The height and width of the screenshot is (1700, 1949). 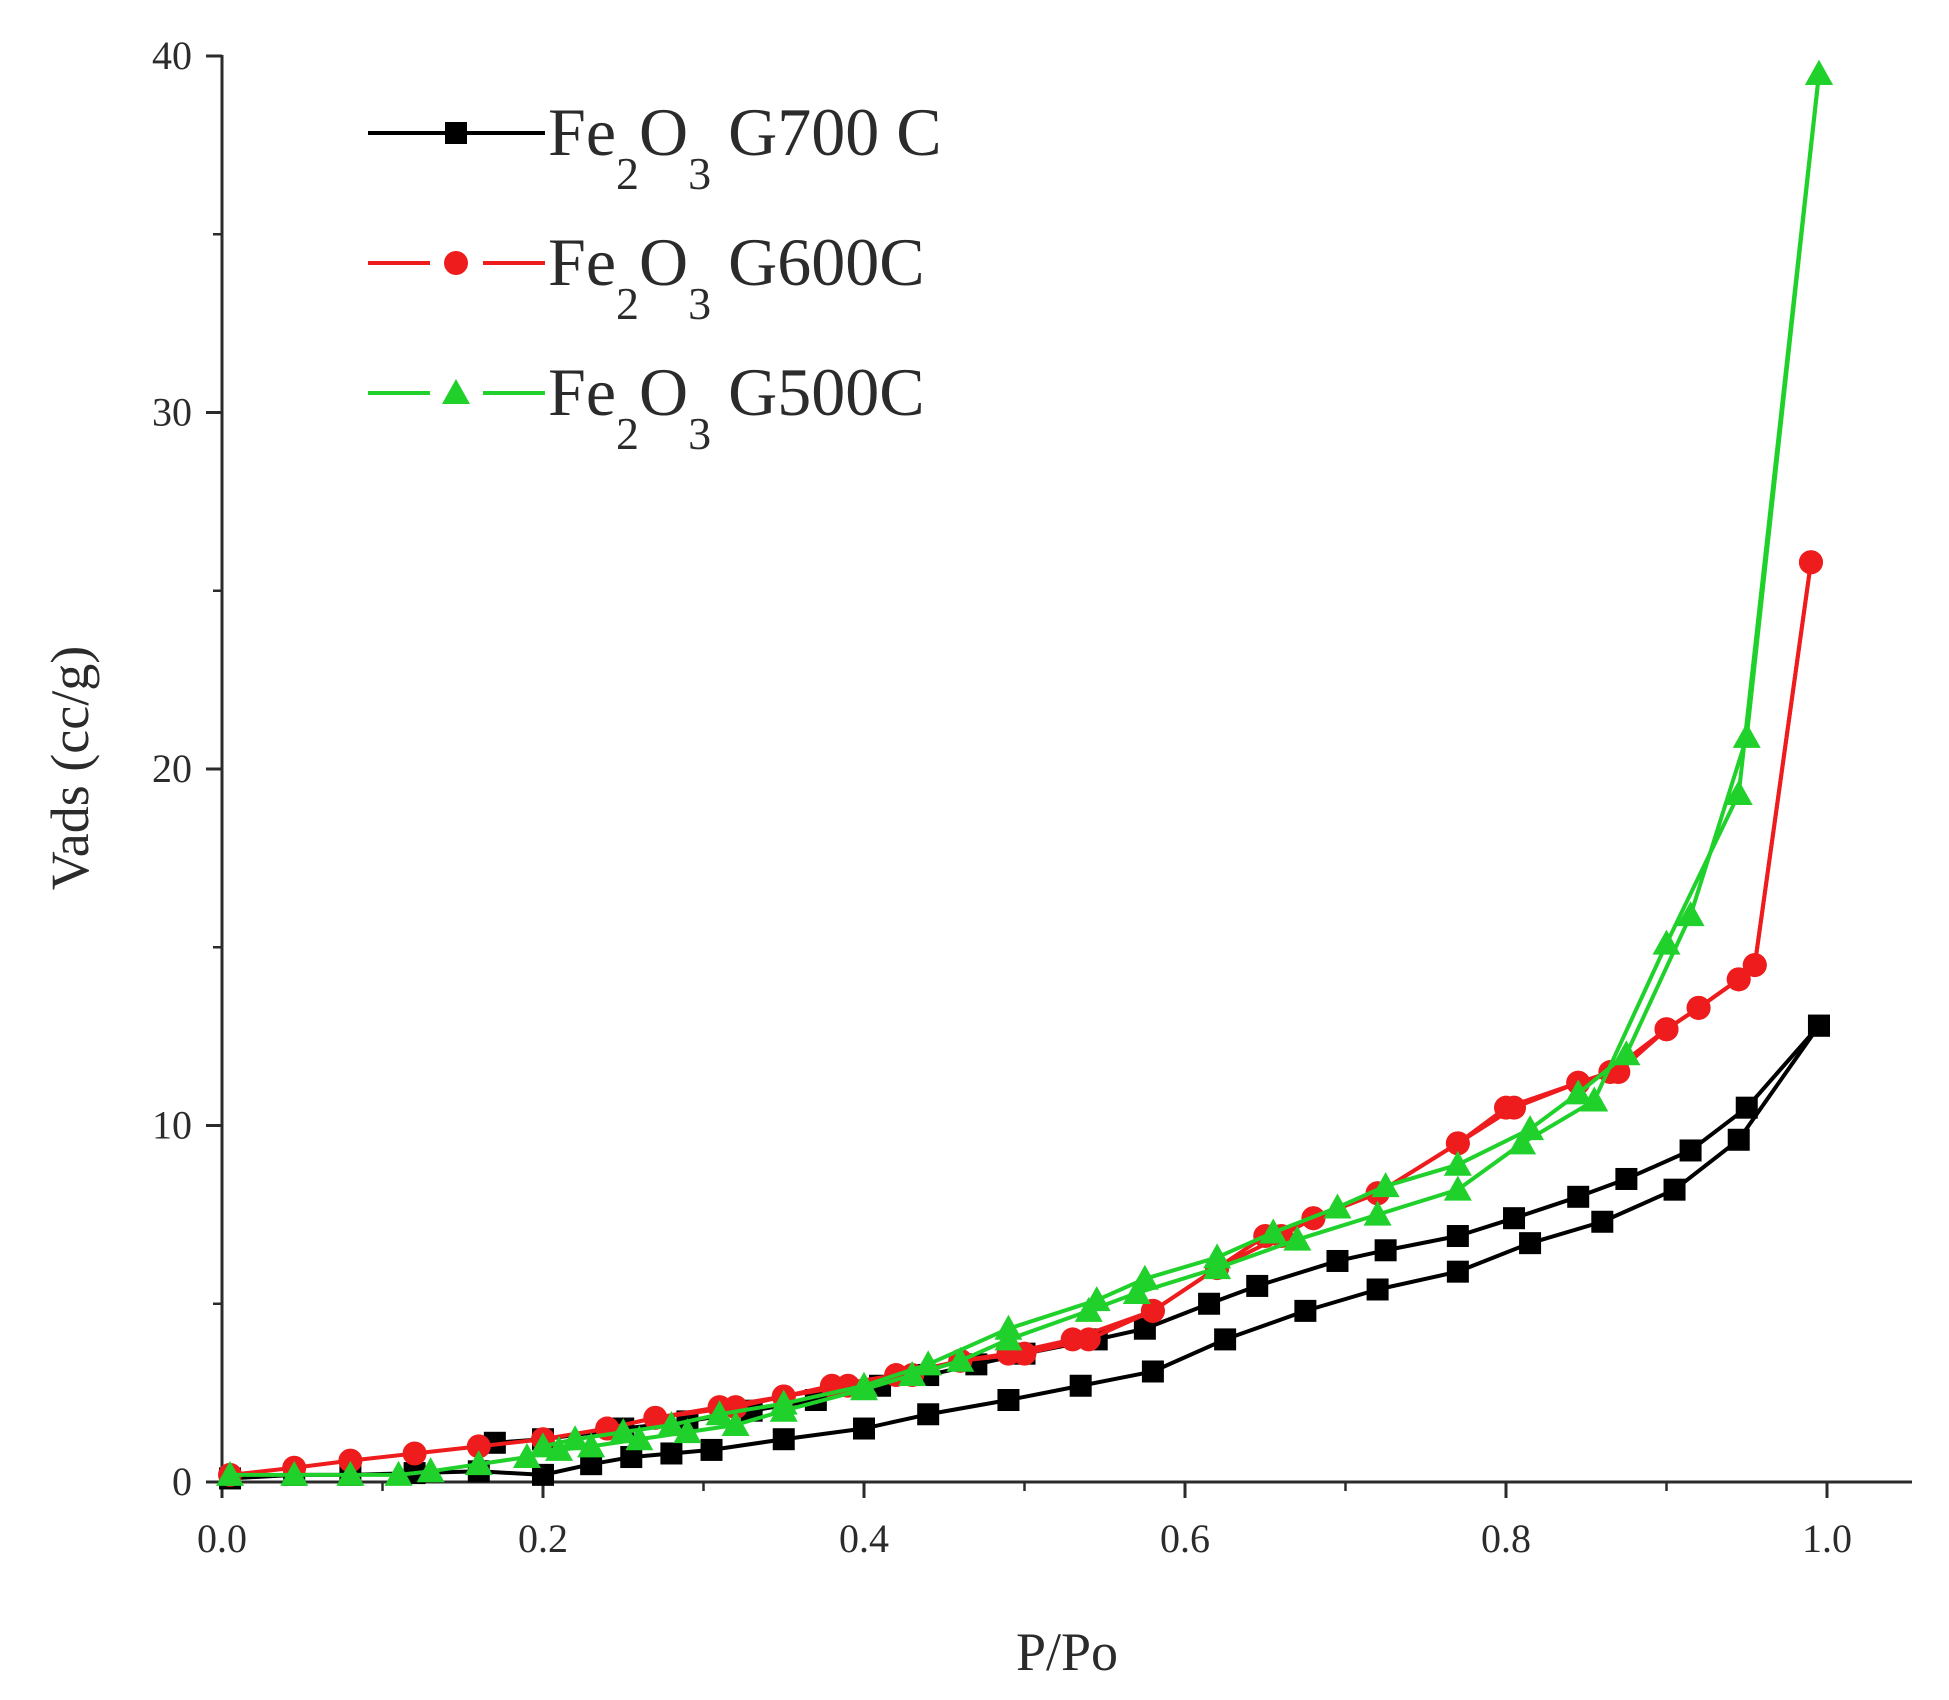 I want to click on x-tick-label: 0.8, so click(x=1506, y=1538).